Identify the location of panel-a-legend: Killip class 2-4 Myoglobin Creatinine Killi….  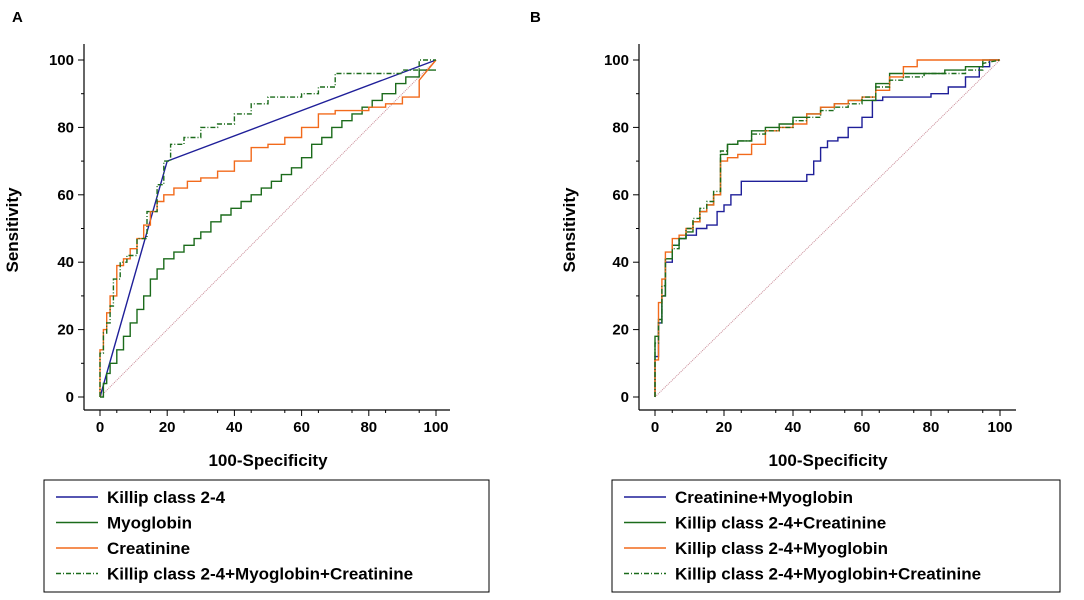
(234, 536).